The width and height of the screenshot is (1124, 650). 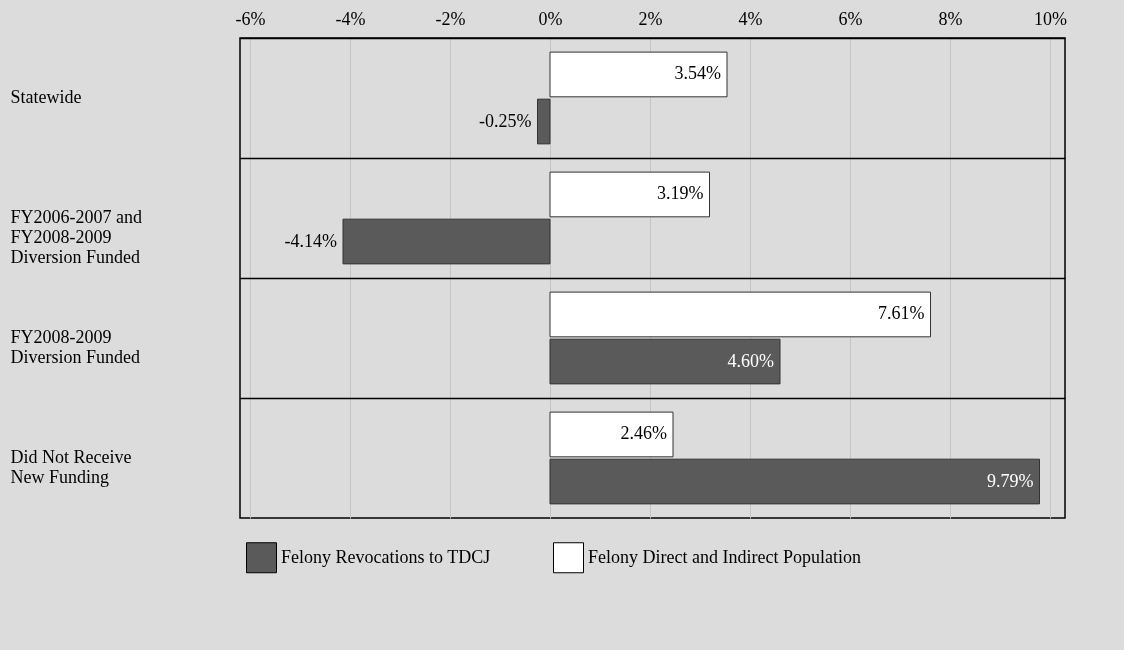 What do you see at coordinates (250, 18) in the screenshot?
I see `x-tick-label: -6%` at bounding box center [250, 18].